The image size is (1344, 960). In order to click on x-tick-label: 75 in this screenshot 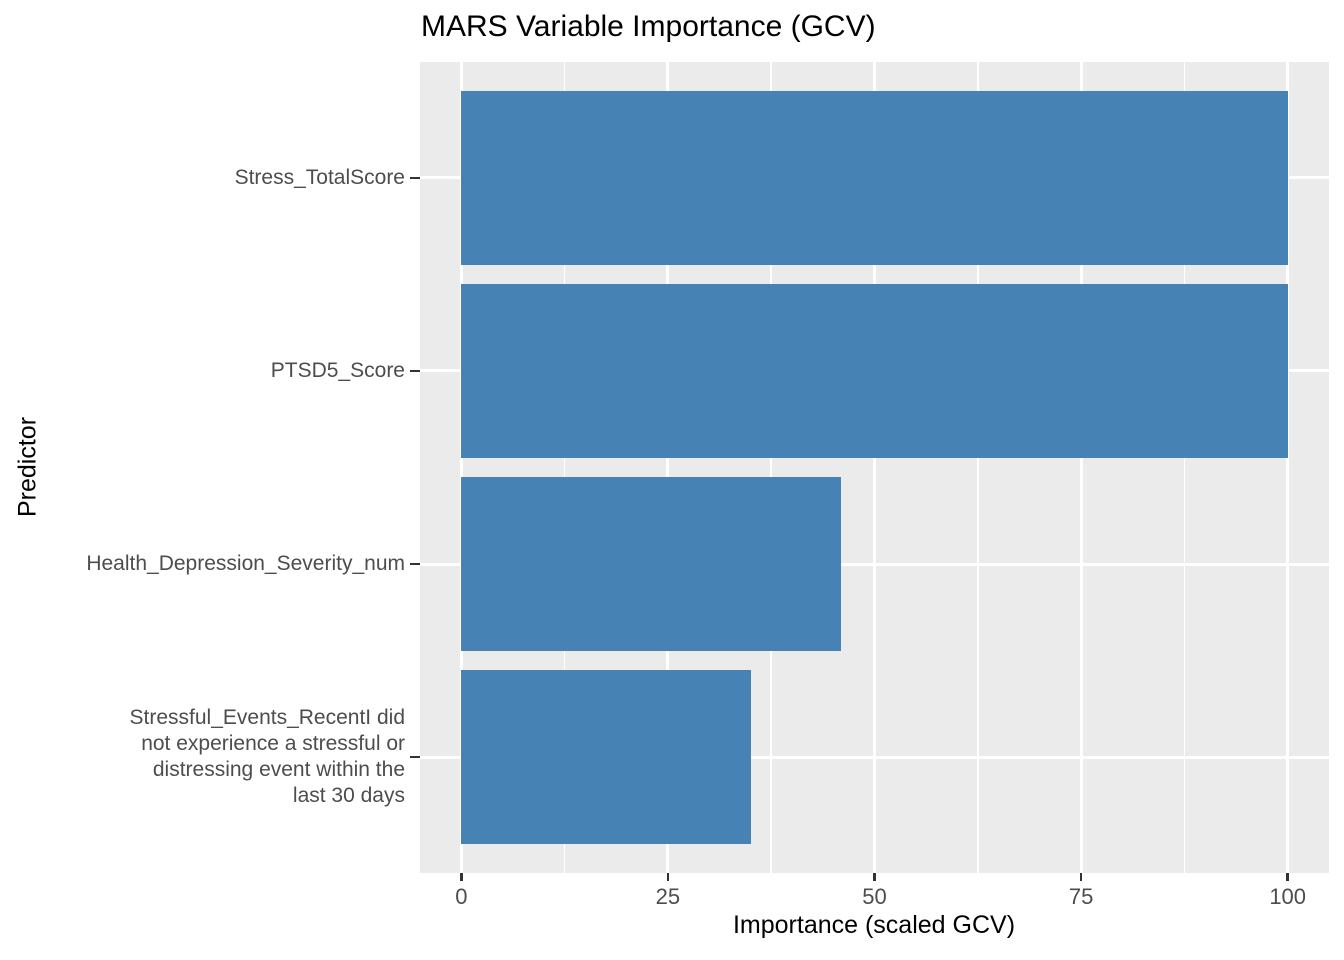, I will do `click(1081, 896)`.